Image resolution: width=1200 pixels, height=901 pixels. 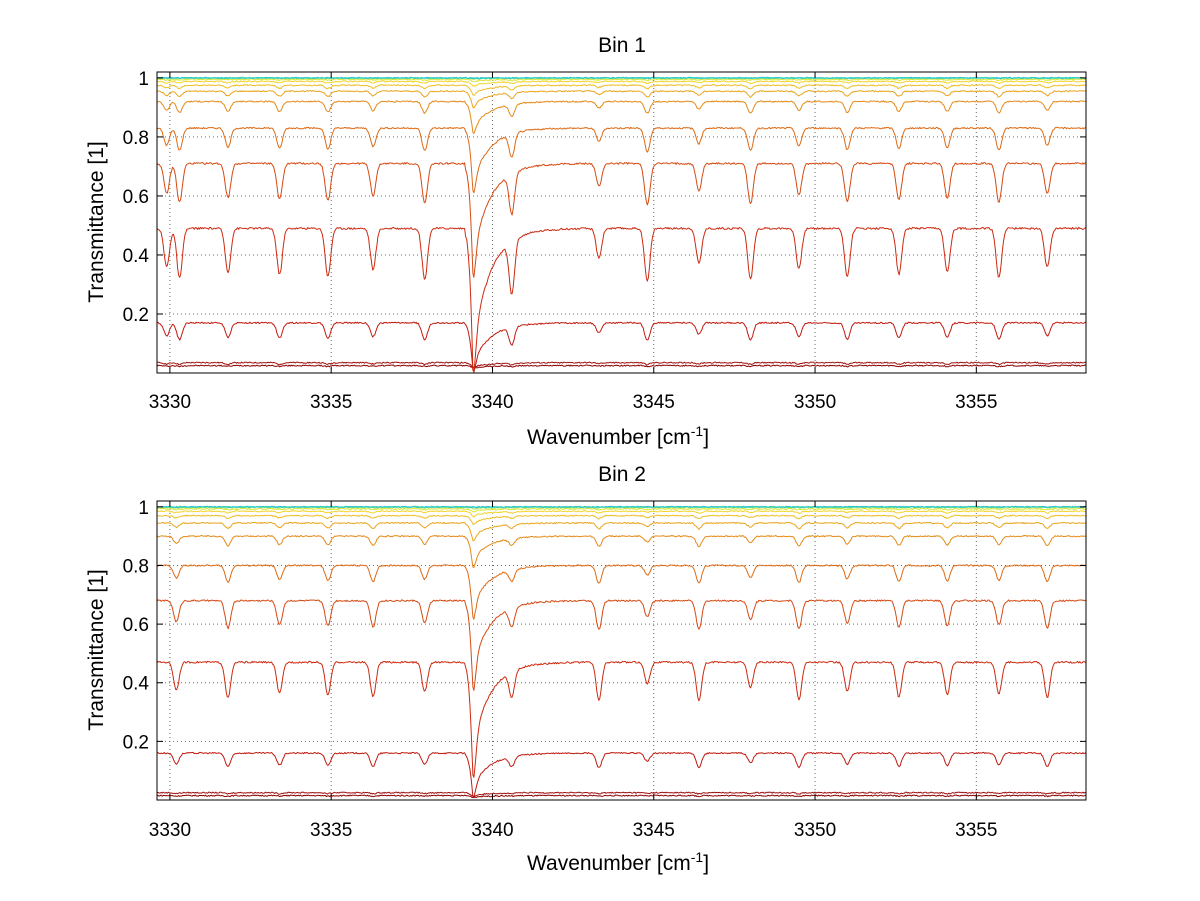 I want to click on chart-title: Bin 2, so click(x=622, y=474).